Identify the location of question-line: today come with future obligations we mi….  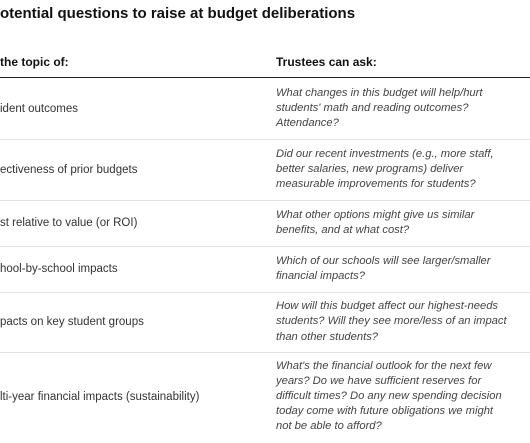
(385, 411).